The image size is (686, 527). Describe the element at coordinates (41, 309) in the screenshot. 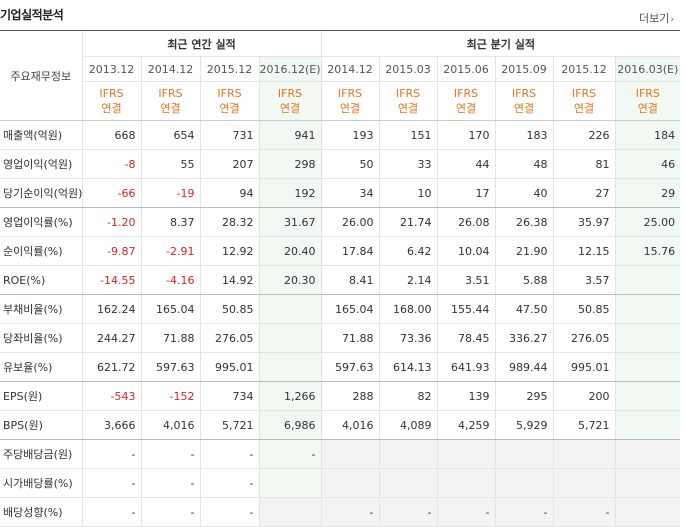

I see `row-label: 부채비율(%)` at that location.